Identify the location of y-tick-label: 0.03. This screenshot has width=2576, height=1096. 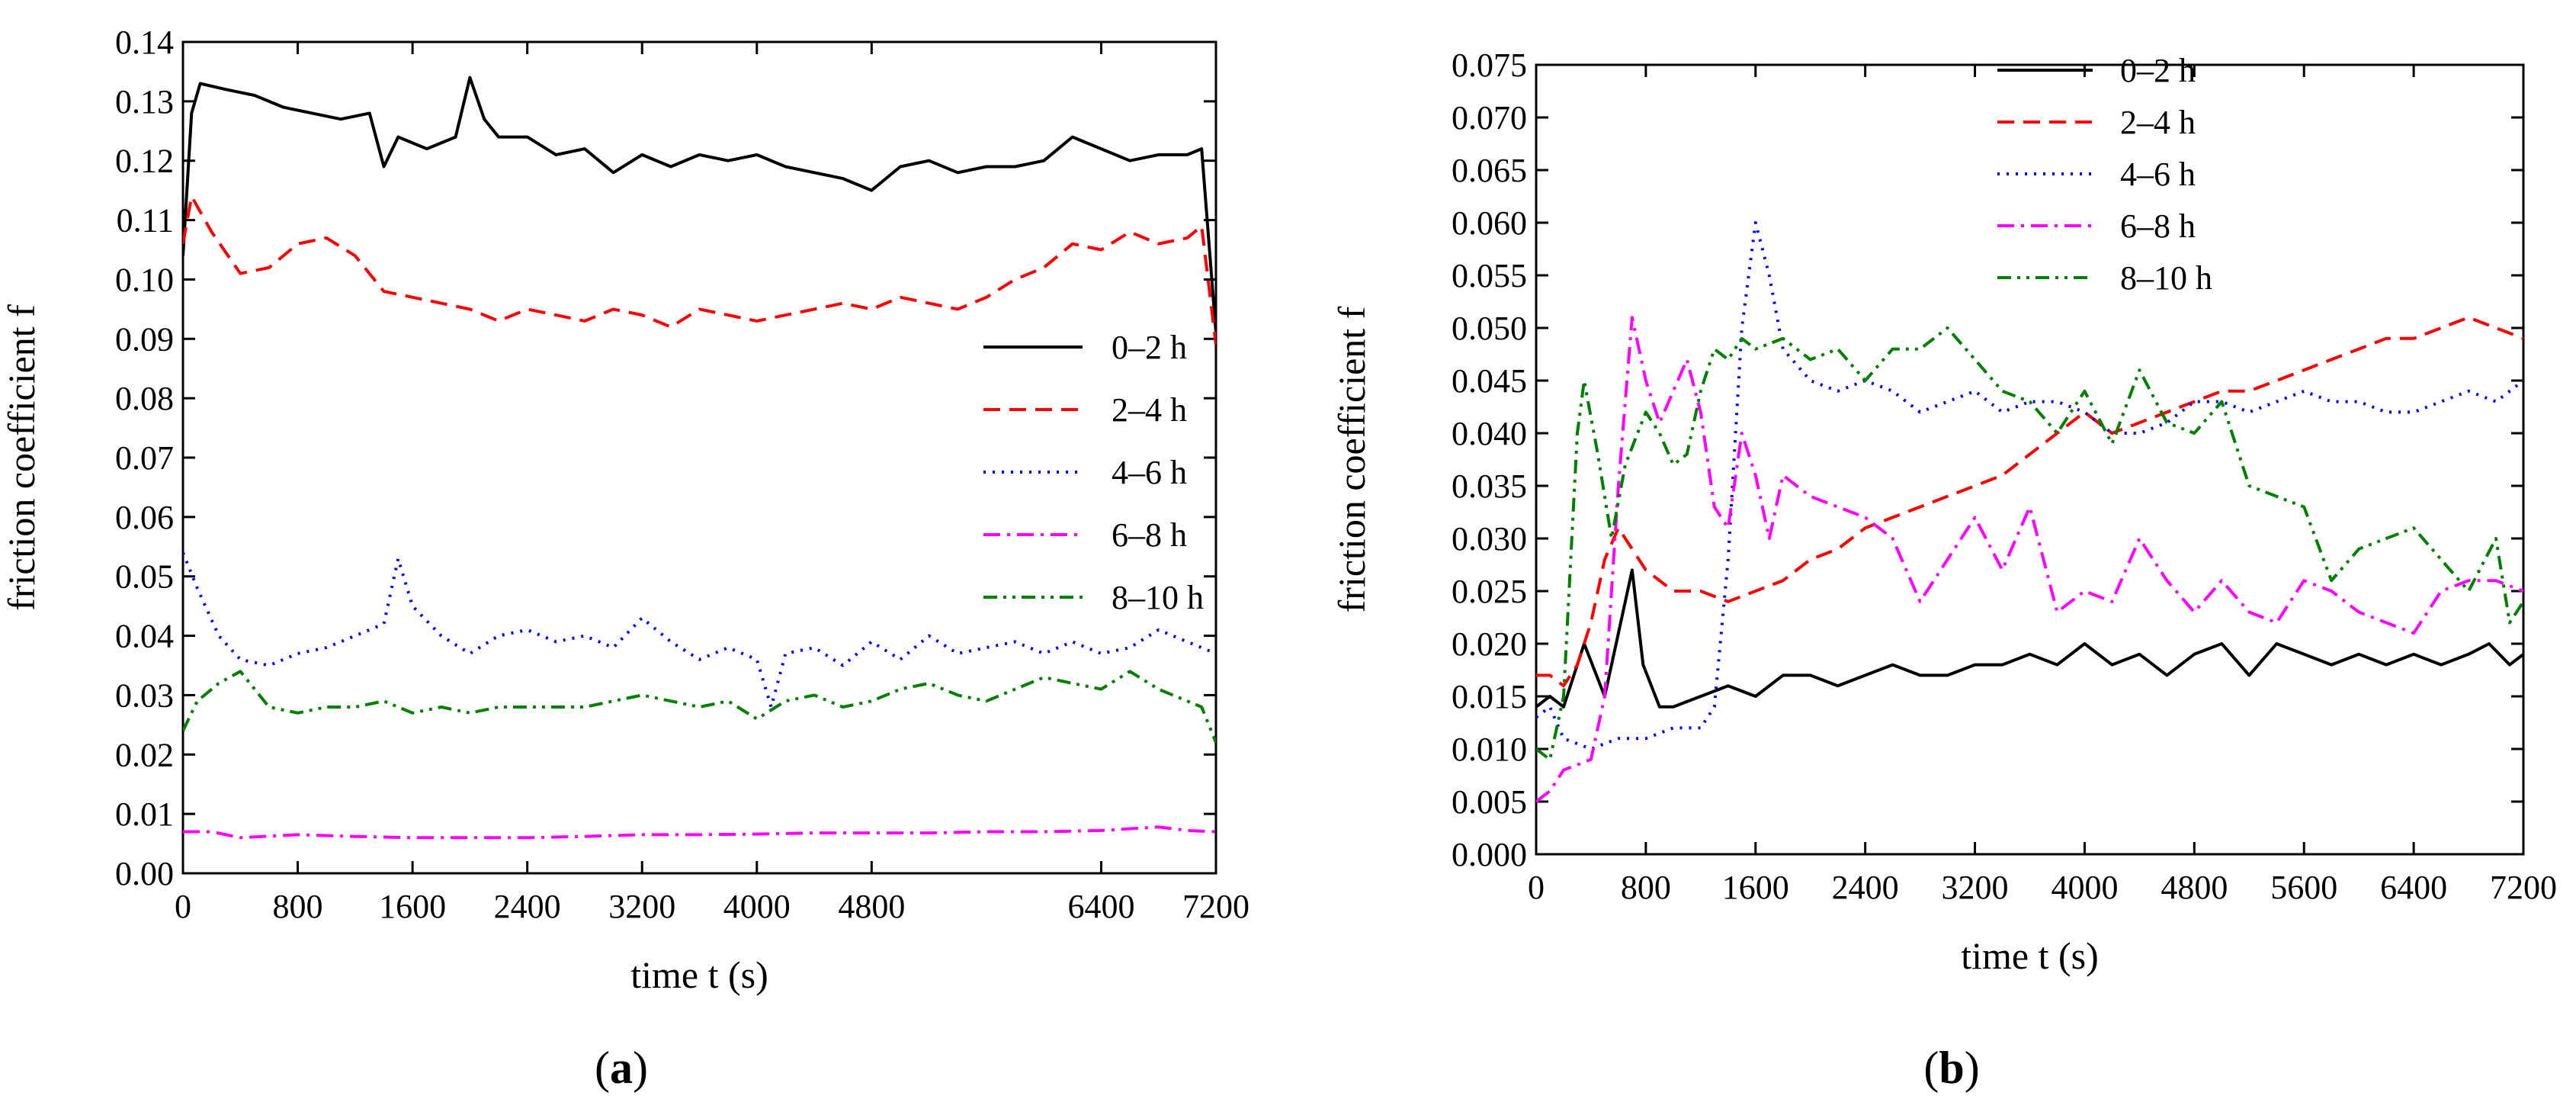
(144, 695).